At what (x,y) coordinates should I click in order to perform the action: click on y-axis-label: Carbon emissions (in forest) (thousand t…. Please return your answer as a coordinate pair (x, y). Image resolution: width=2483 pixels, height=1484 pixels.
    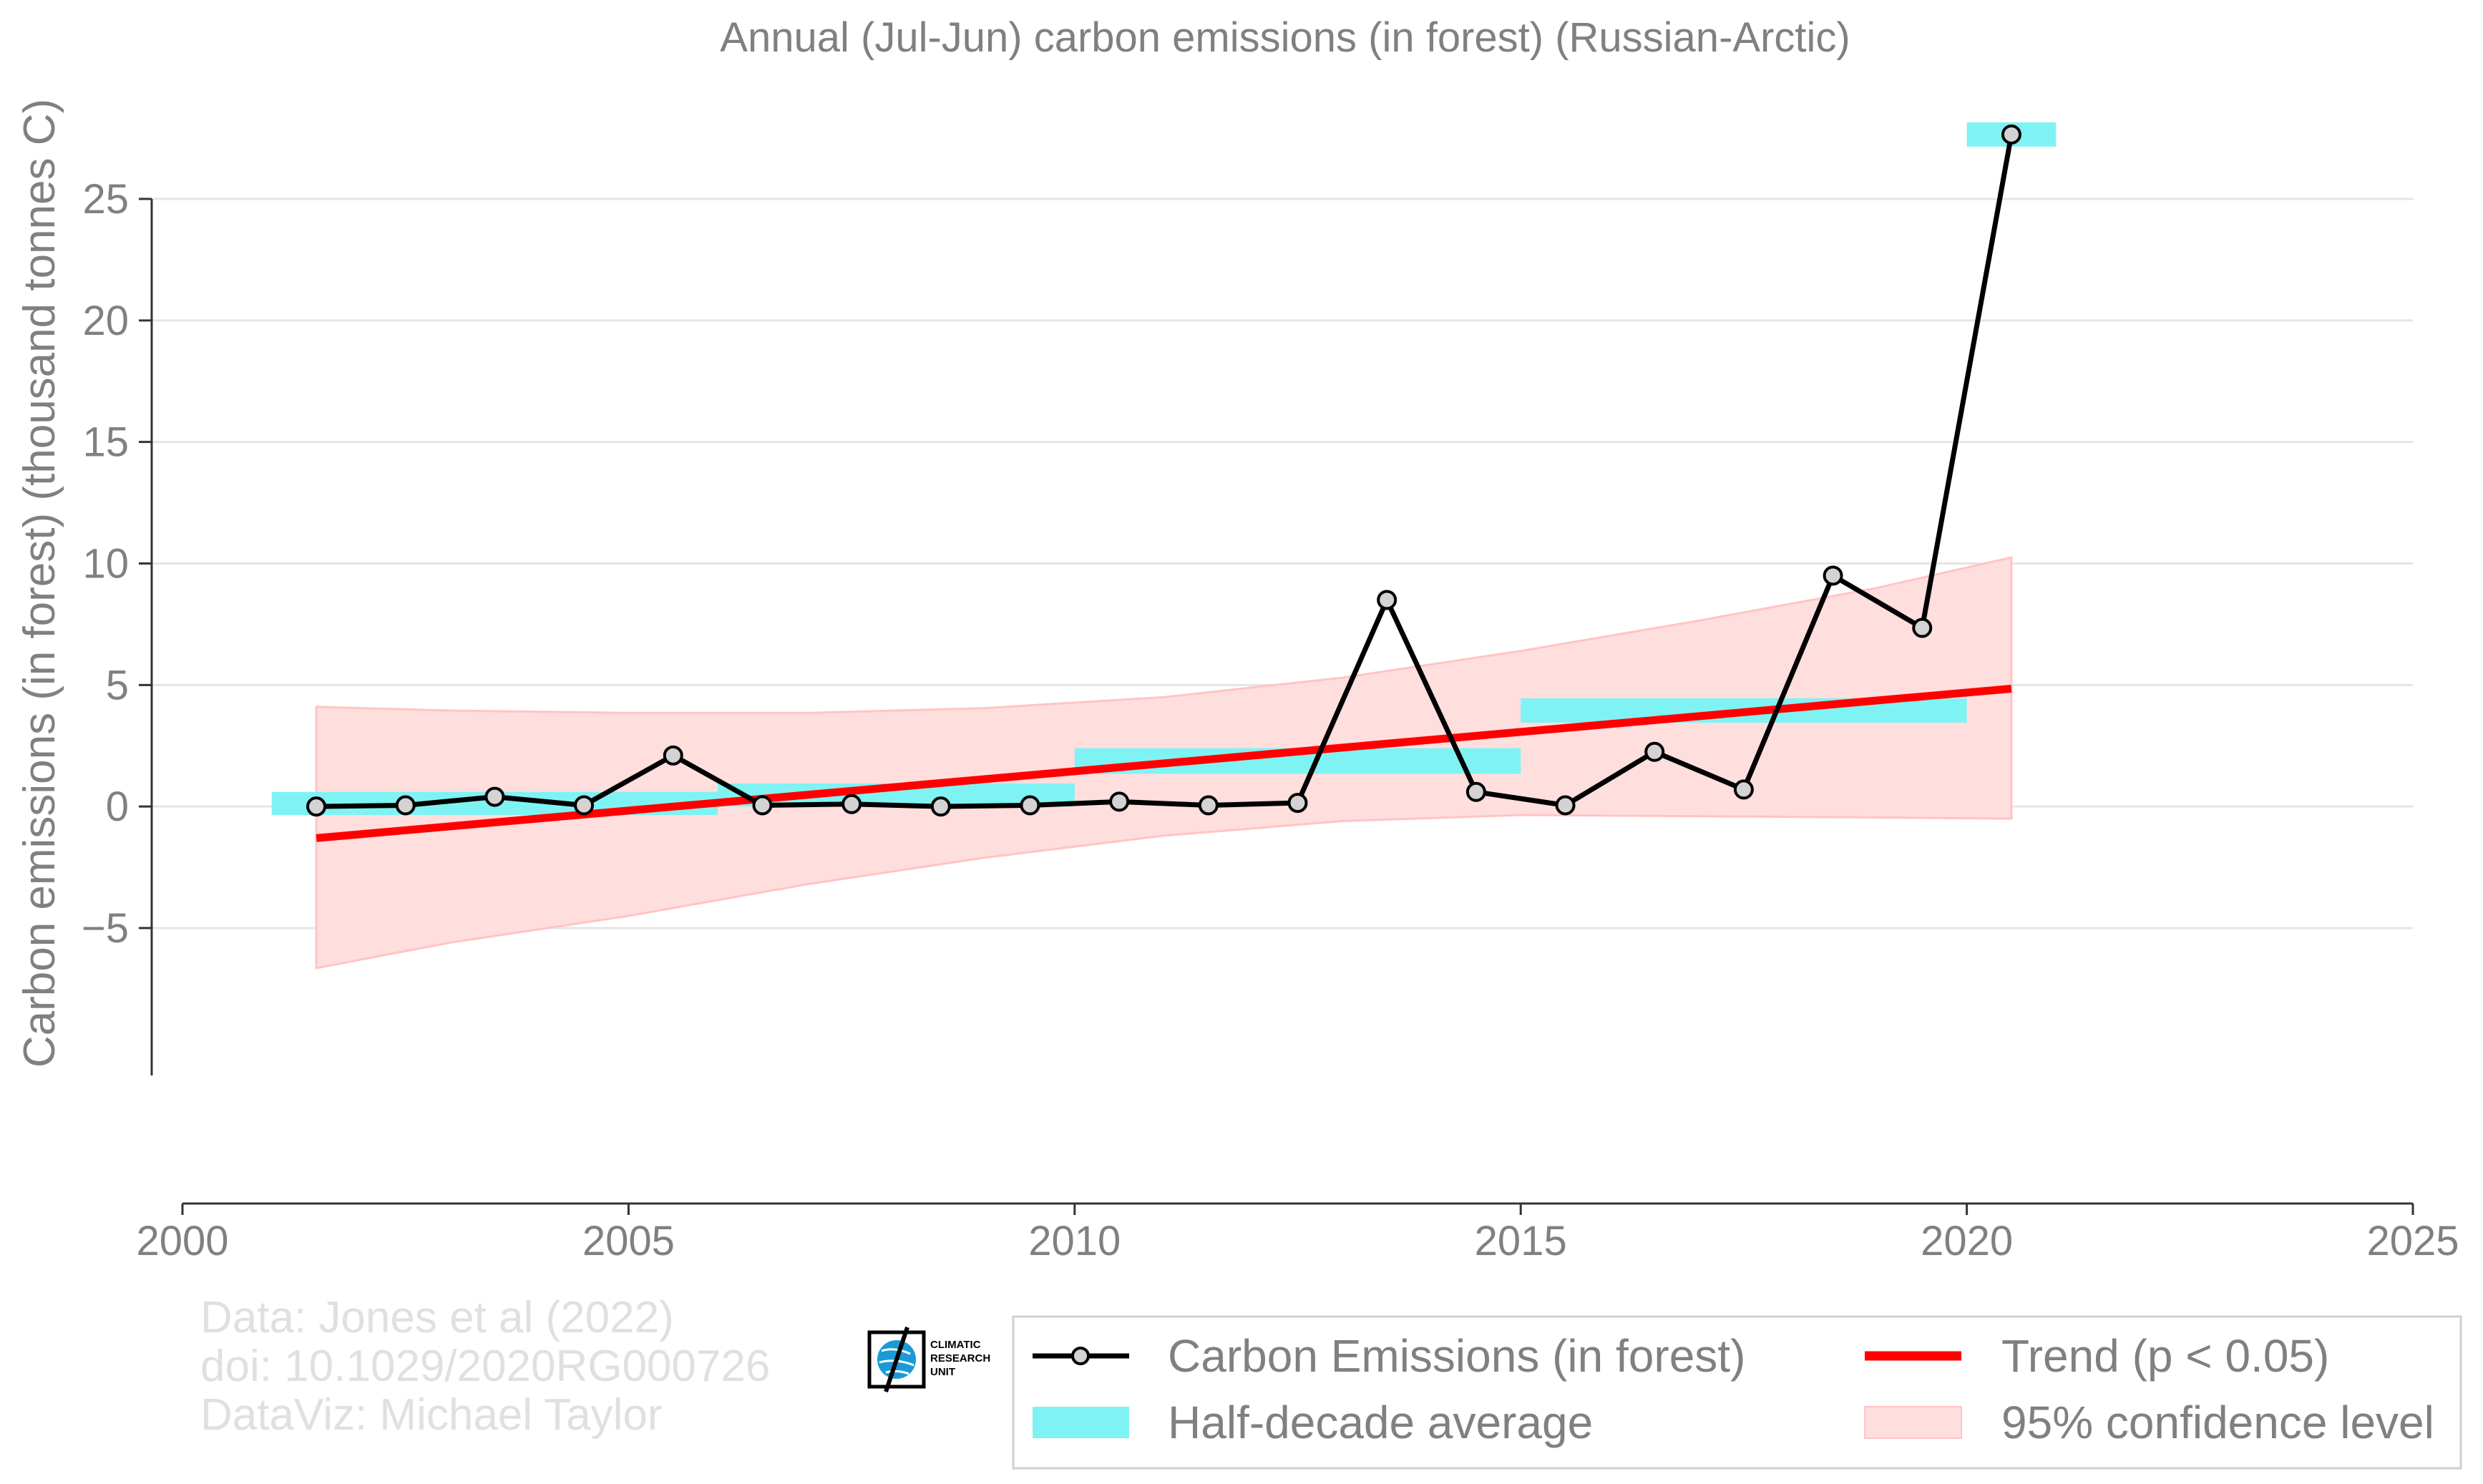
    Looking at the image, I should click on (39, 583).